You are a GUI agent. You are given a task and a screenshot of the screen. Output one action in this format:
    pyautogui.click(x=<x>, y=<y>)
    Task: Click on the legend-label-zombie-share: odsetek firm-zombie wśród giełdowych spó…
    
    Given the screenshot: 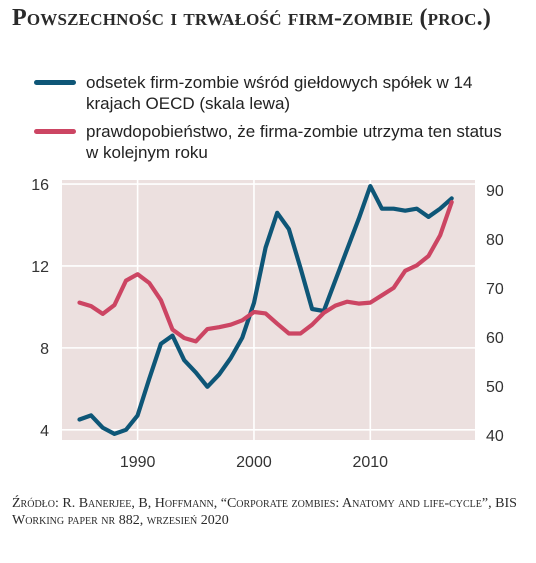 What is the action you would take?
    pyautogui.click(x=279, y=93)
    